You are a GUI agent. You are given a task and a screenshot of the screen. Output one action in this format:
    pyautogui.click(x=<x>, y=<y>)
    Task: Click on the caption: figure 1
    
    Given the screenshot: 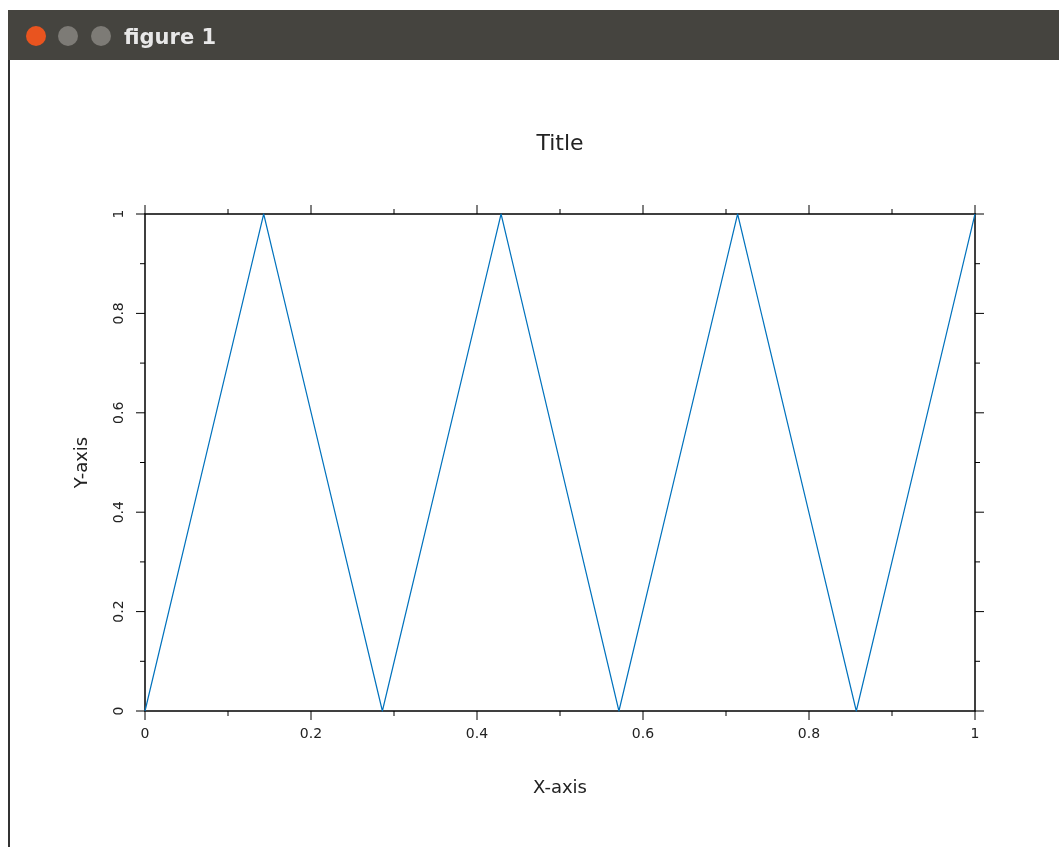 What is the action you would take?
    pyautogui.click(x=170, y=37)
    